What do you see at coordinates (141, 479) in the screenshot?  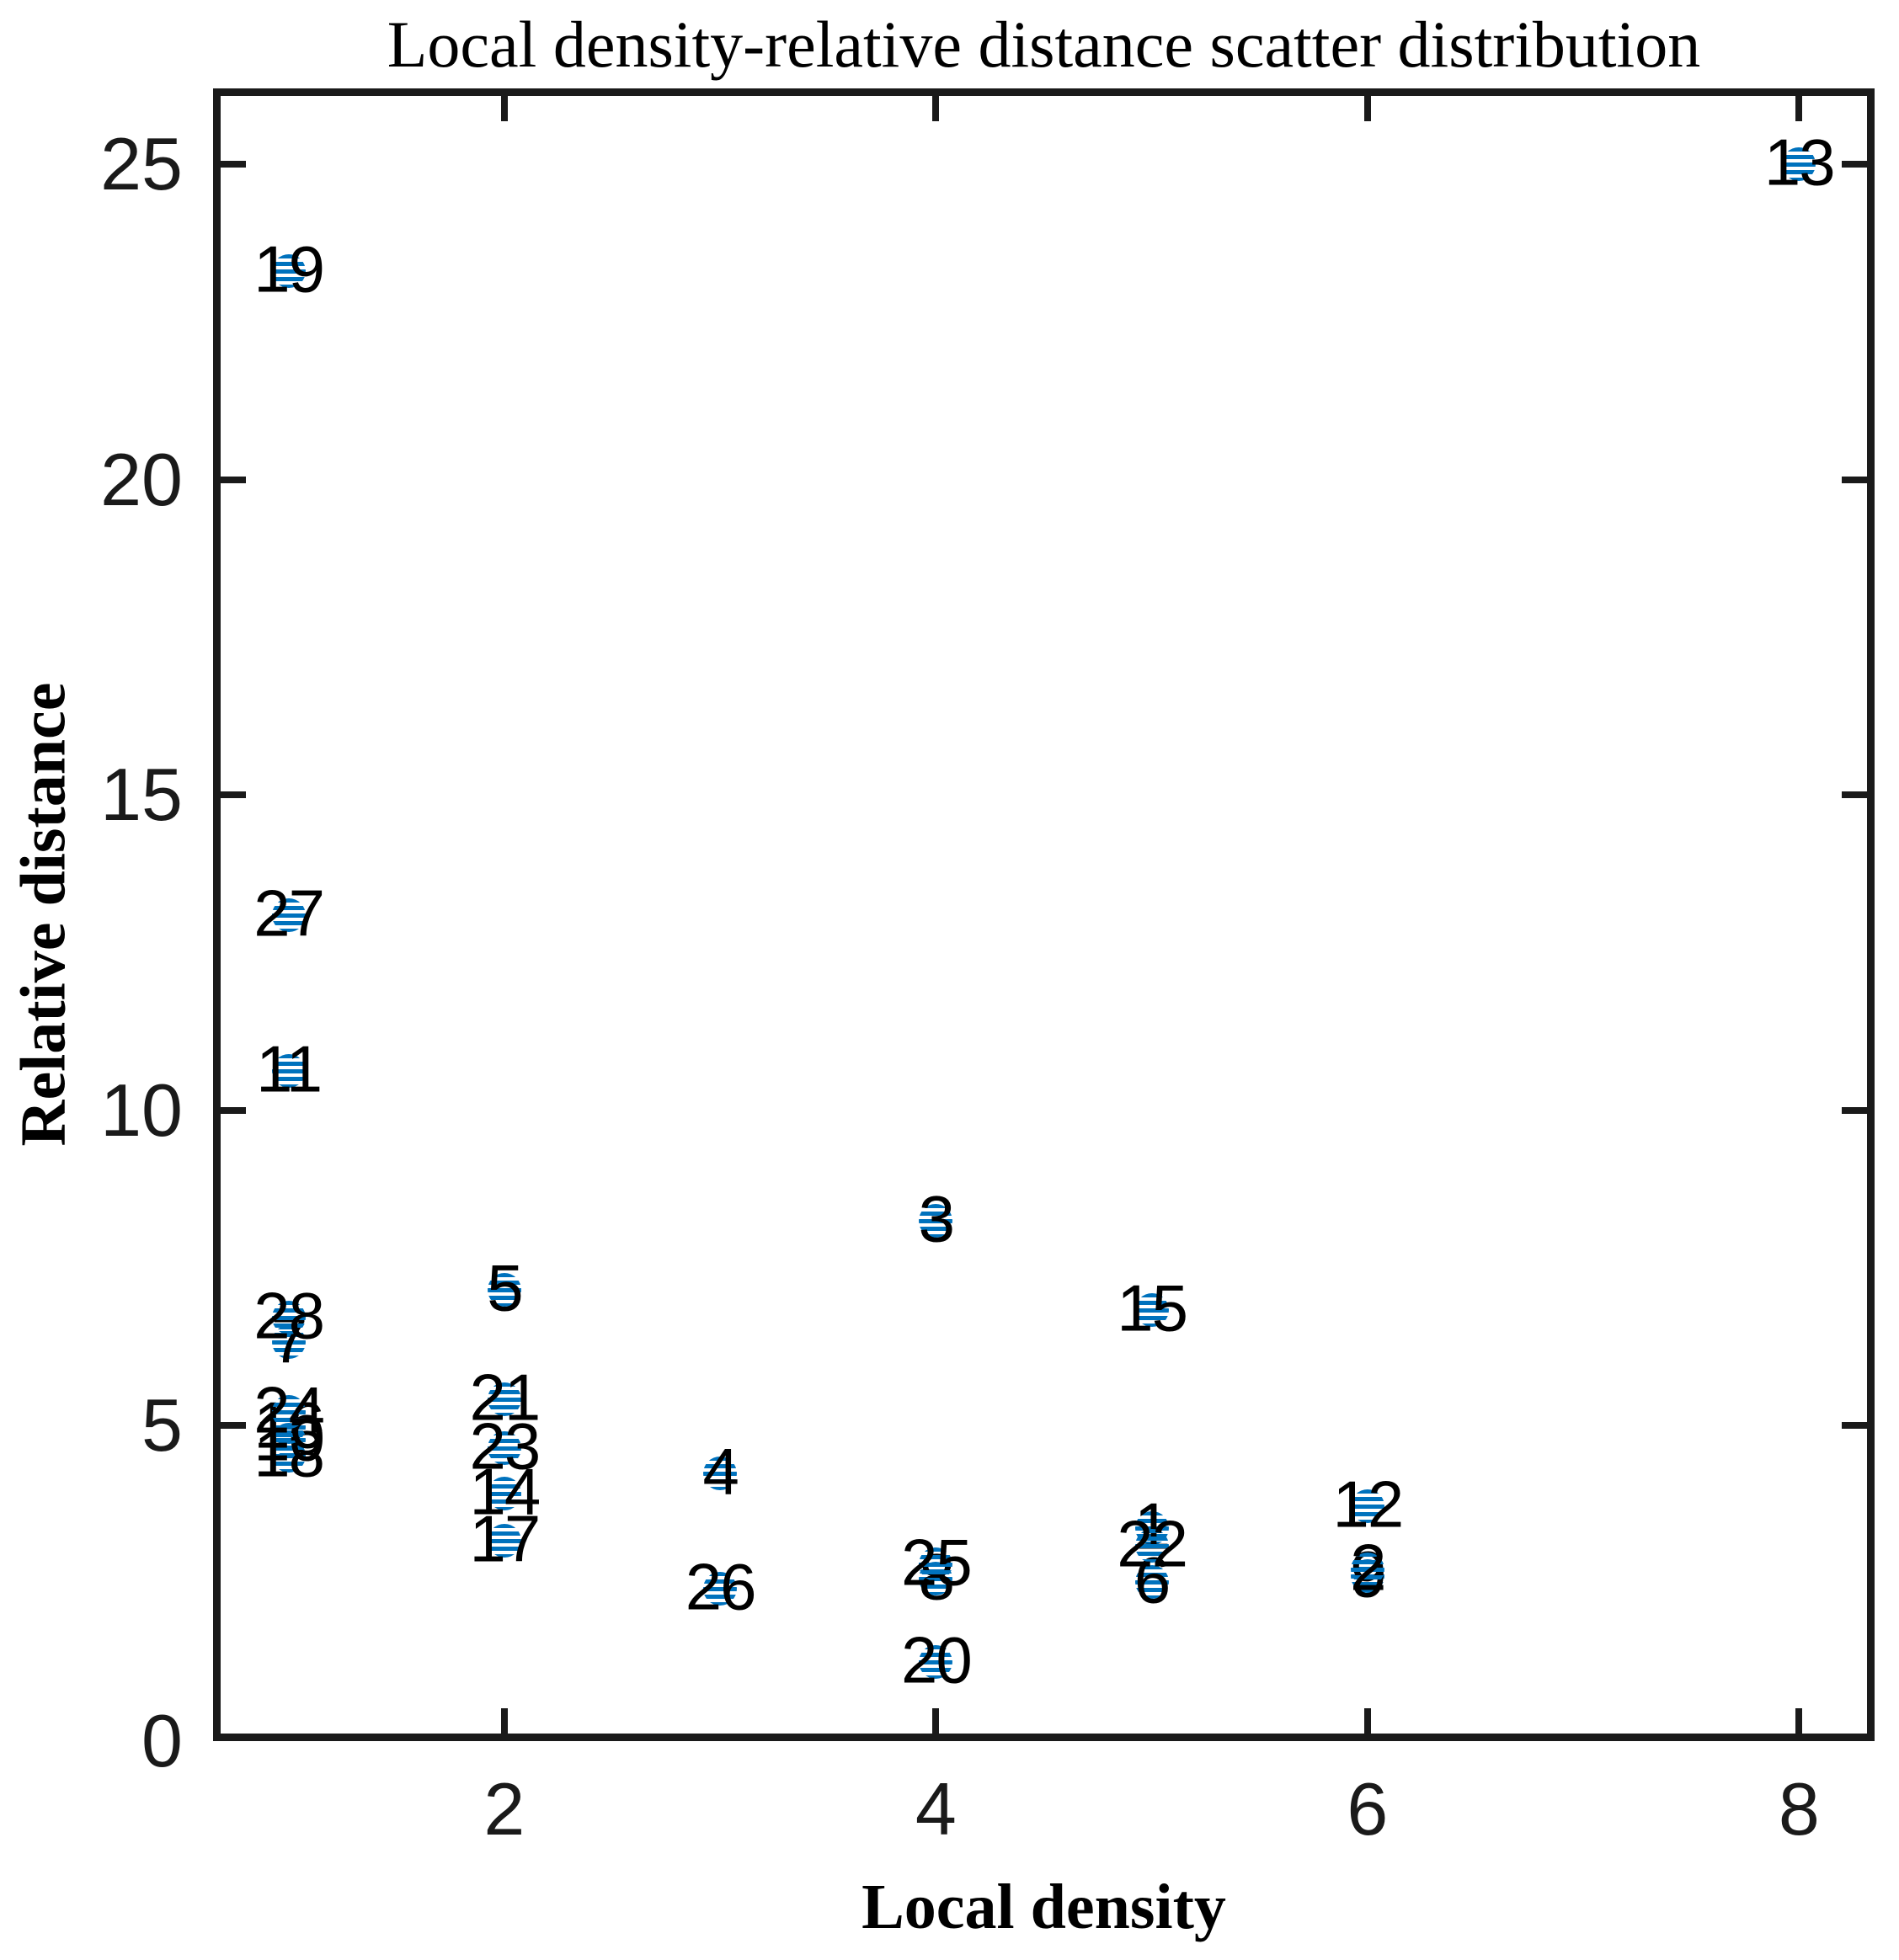 I see `y-tick-label: 20` at bounding box center [141, 479].